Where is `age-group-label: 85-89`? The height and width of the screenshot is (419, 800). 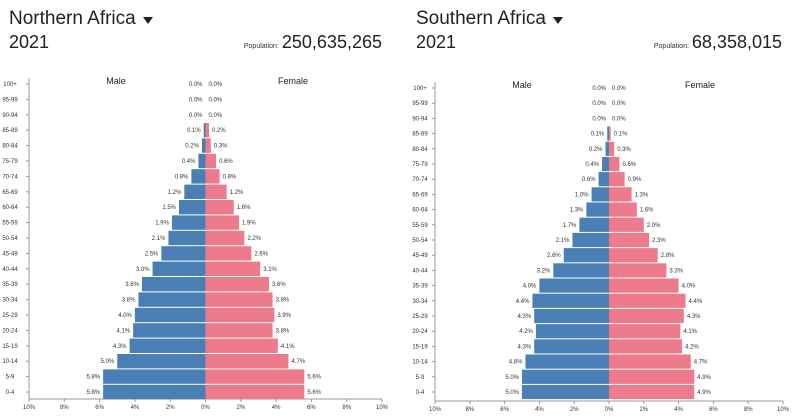 age-group-label: 85-89 is located at coordinates (420, 135).